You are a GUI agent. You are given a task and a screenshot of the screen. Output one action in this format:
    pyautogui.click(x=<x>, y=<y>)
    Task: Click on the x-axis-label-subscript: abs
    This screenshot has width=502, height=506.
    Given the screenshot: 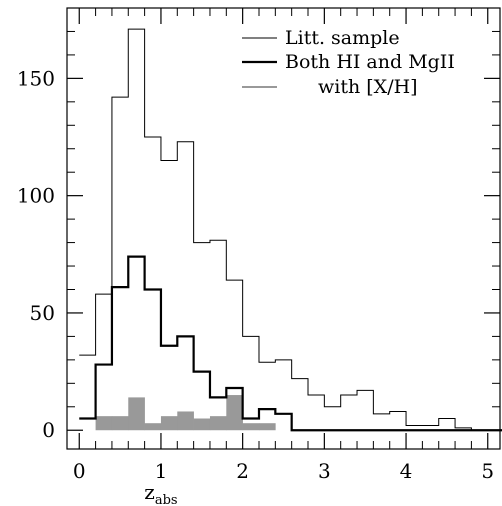 What is the action you would take?
    pyautogui.click(x=166, y=499)
    